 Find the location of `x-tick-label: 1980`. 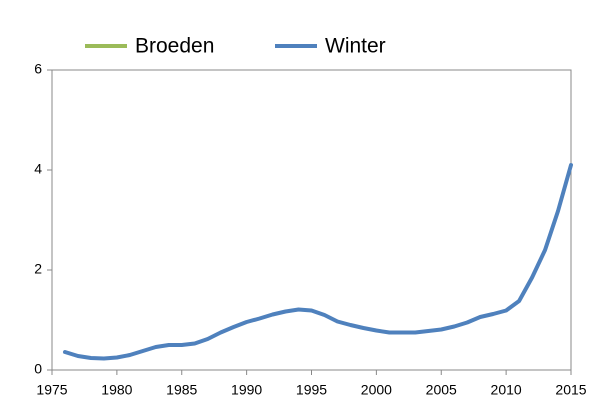

x-tick-label: 1980 is located at coordinates (116, 390).